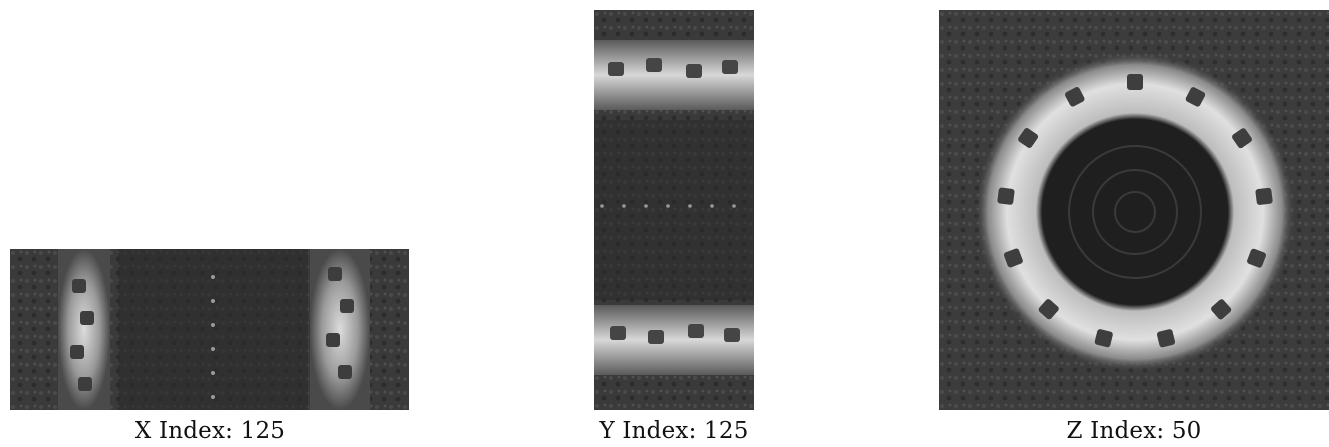  Describe the element at coordinates (209, 329) in the screenshot. I see `x-slice-image` at that location.